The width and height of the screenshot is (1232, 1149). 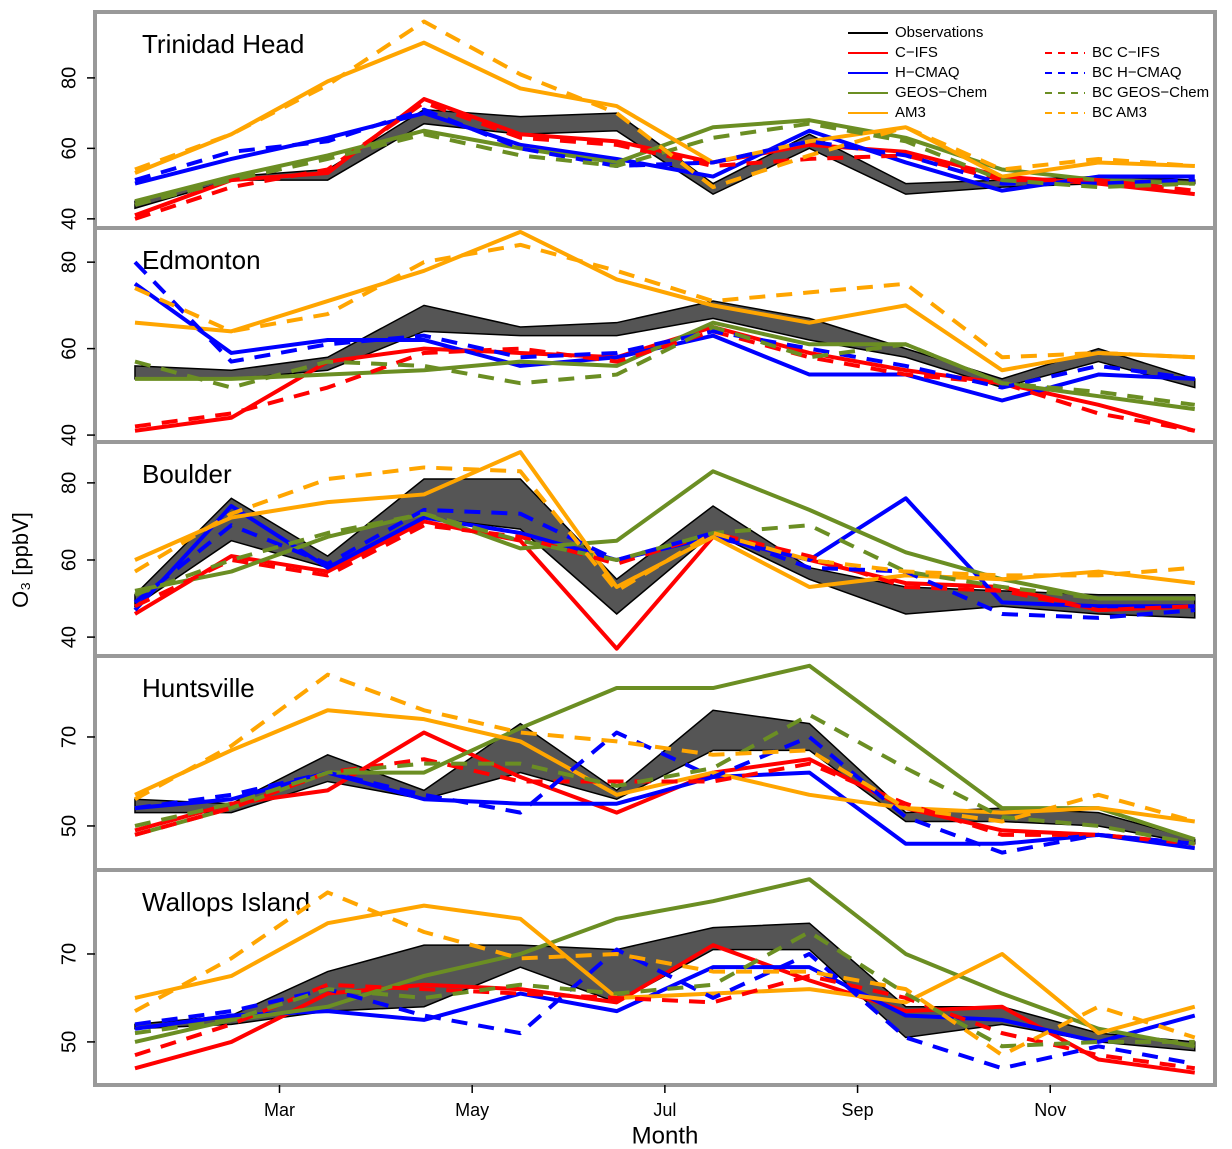 What do you see at coordinates (201, 260) in the screenshot?
I see `panel-title: Edmonton` at bounding box center [201, 260].